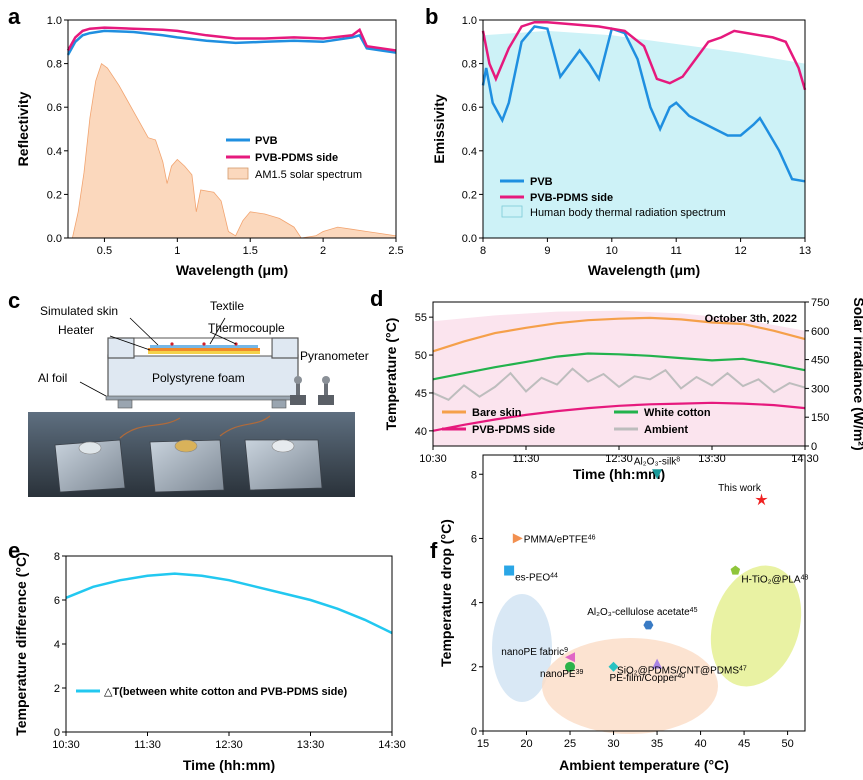 This screenshot has height=780, width=863. Describe the element at coordinates (642, 613) in the screenshot. I see `scatter-label: Al₂O₃-cellulose acetate45` at that location.